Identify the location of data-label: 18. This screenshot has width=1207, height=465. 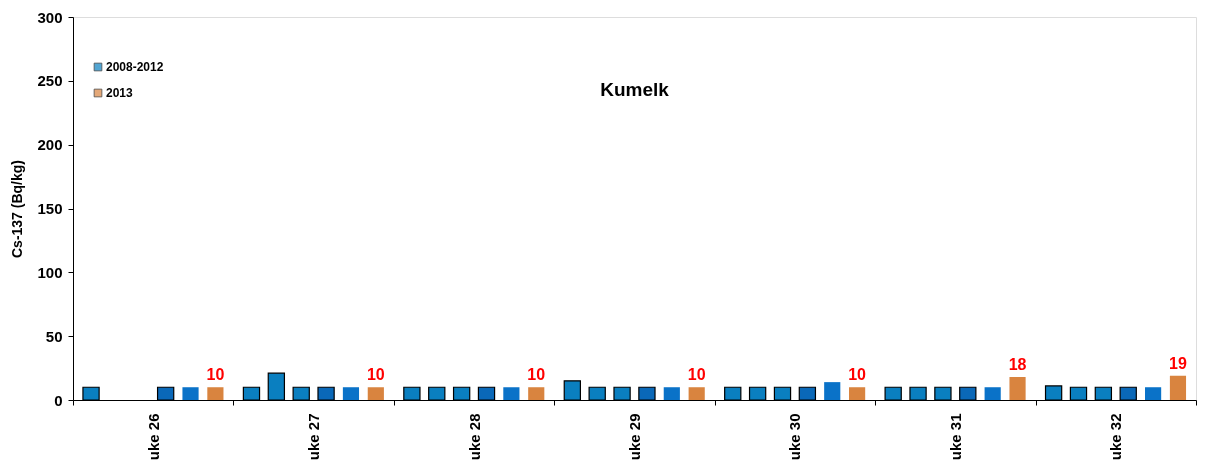
(1017, 365).